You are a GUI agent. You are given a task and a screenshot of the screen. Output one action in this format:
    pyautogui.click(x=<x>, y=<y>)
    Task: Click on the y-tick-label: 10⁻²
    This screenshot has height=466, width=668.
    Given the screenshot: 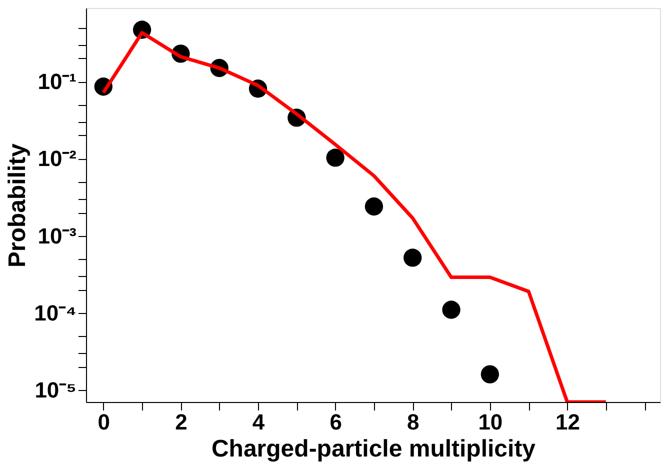 What is the action you would take?
    pyautogui.click(x=57, y=159)
    